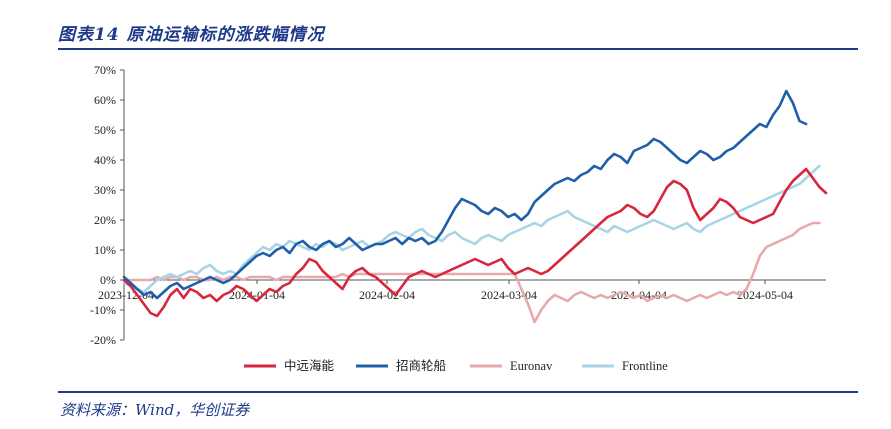 Image resolution: width=891 pixels, height=429 pixels. Describe the element at coordinates (103, 340) in the screenshot. I see `y-tick-label: -20%` at that location.